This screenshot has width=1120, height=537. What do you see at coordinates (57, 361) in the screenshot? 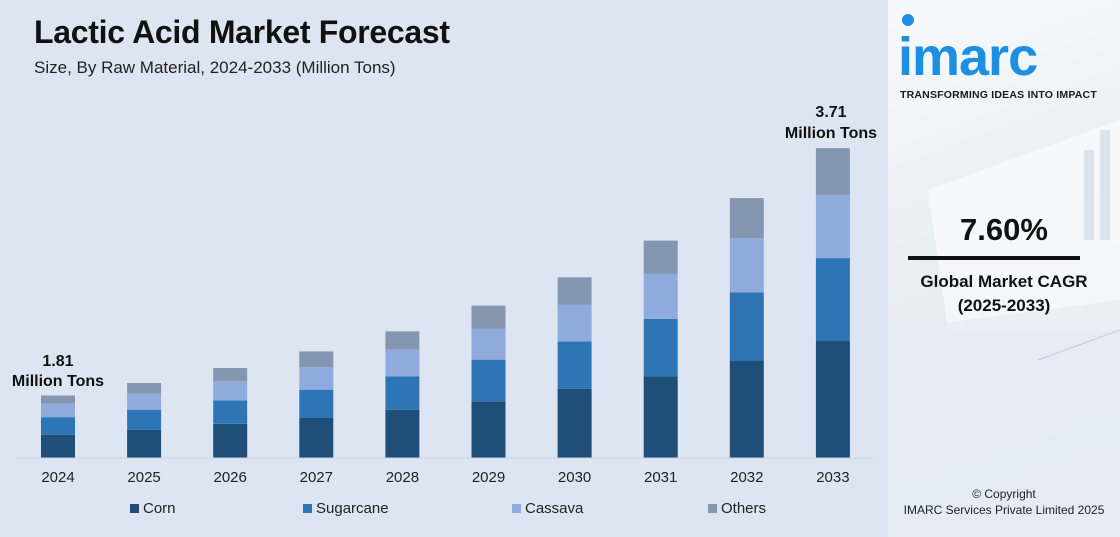
I see `start-total-value: 1.81` at bounding box center [57, 361].